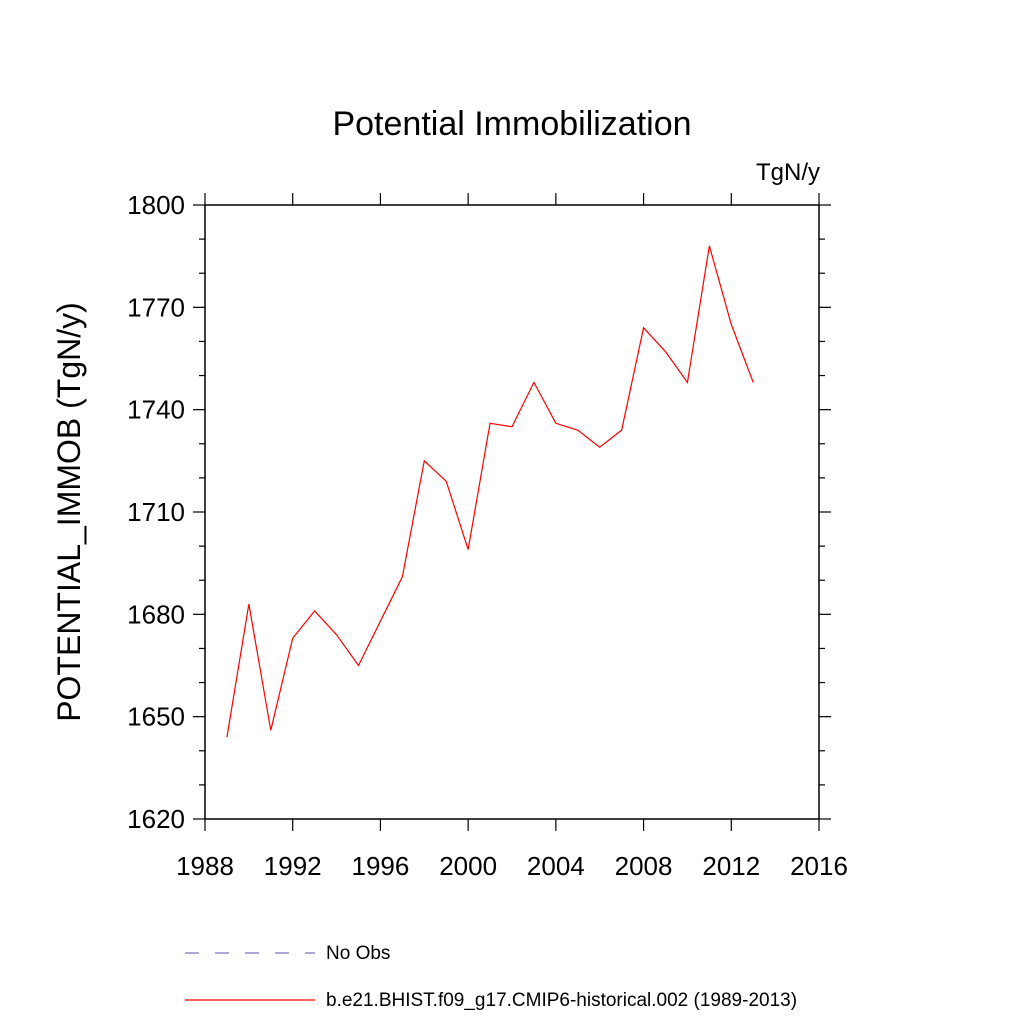 This screenshot has width=1024, height=1024. Describe the element at coordinates (731, 866) in the screenshot. I see `x-tick-label: 2012` at that location.